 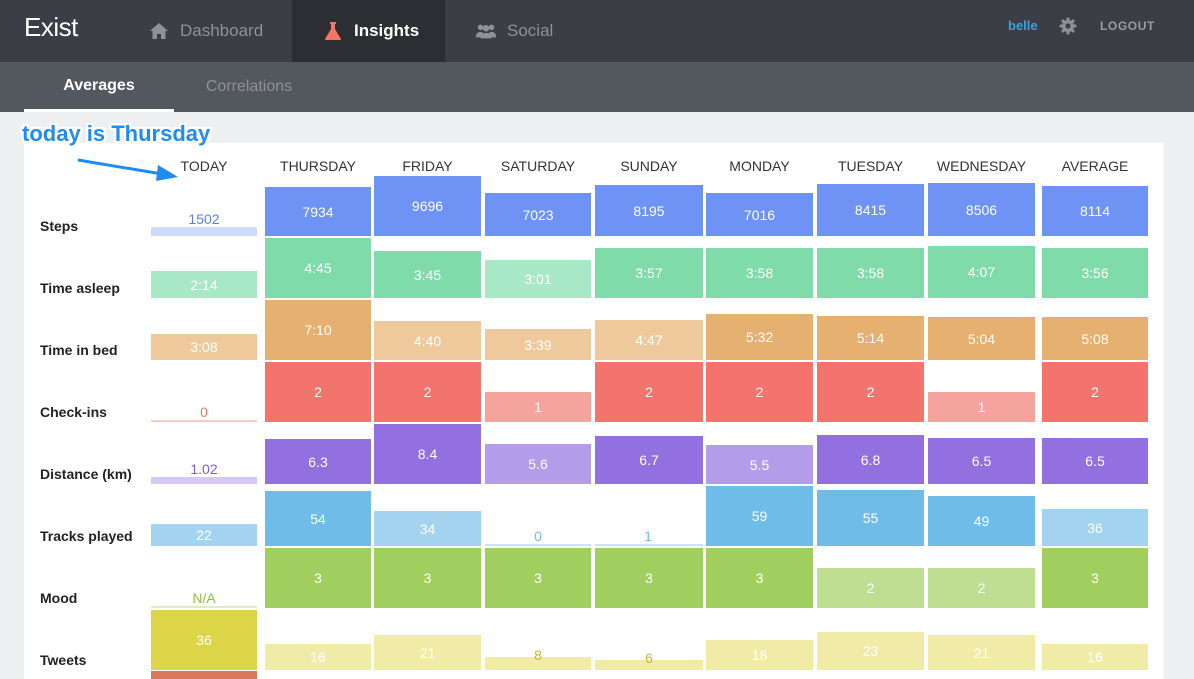 What do you see at coordinates (86, 474) in the screenshot?
I see `row-label: Distance (km)` at bounding box center [86, 474].